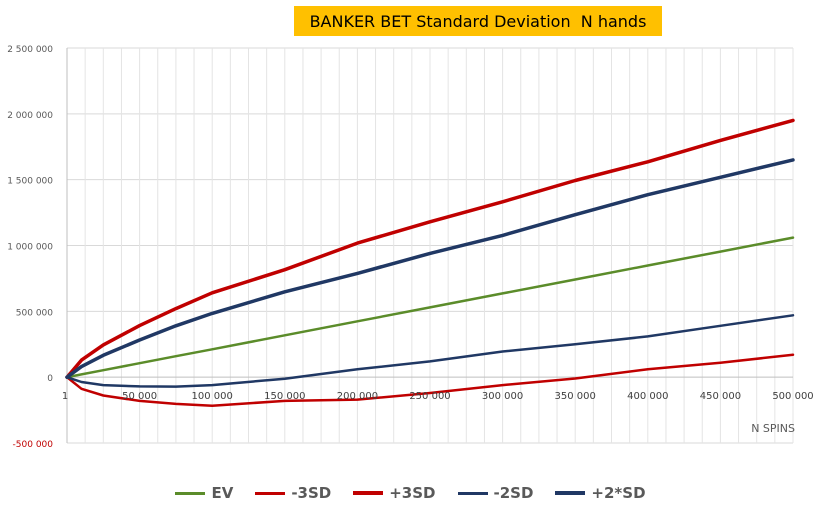 Image resolution: width=821 pixels, height=520 pixels. What do you see at coordinates (792, 396) in the screenshot?
I see `x-tick-label: 500 000` at bounding box center [792, 396].